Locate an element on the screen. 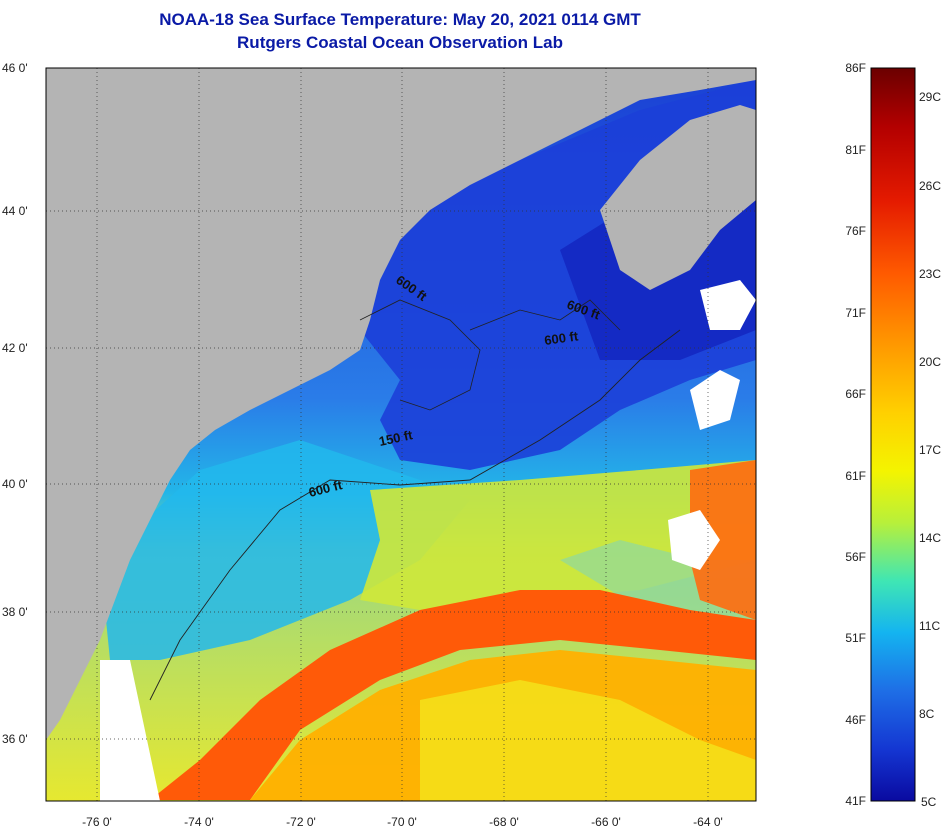 The image size is (944, 832). contour-600ft-gulf is located at coordinates (545, 315).